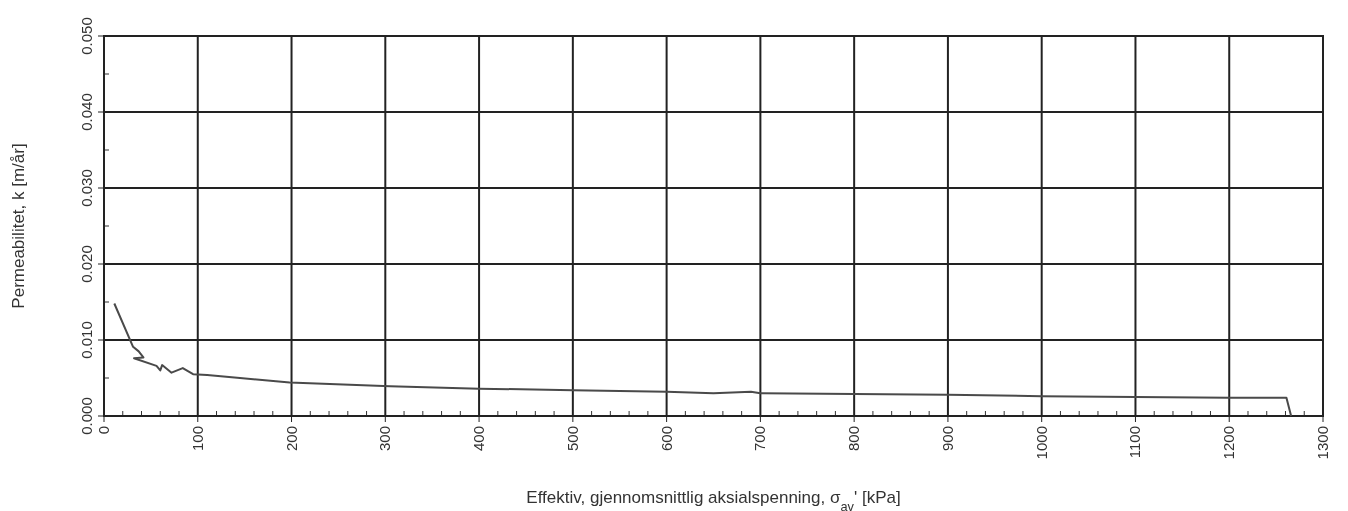  What do you see at coordinates (947, 439) in the screenshot?
I see `x-tick-label: 900` at bounding box center [947, 439].